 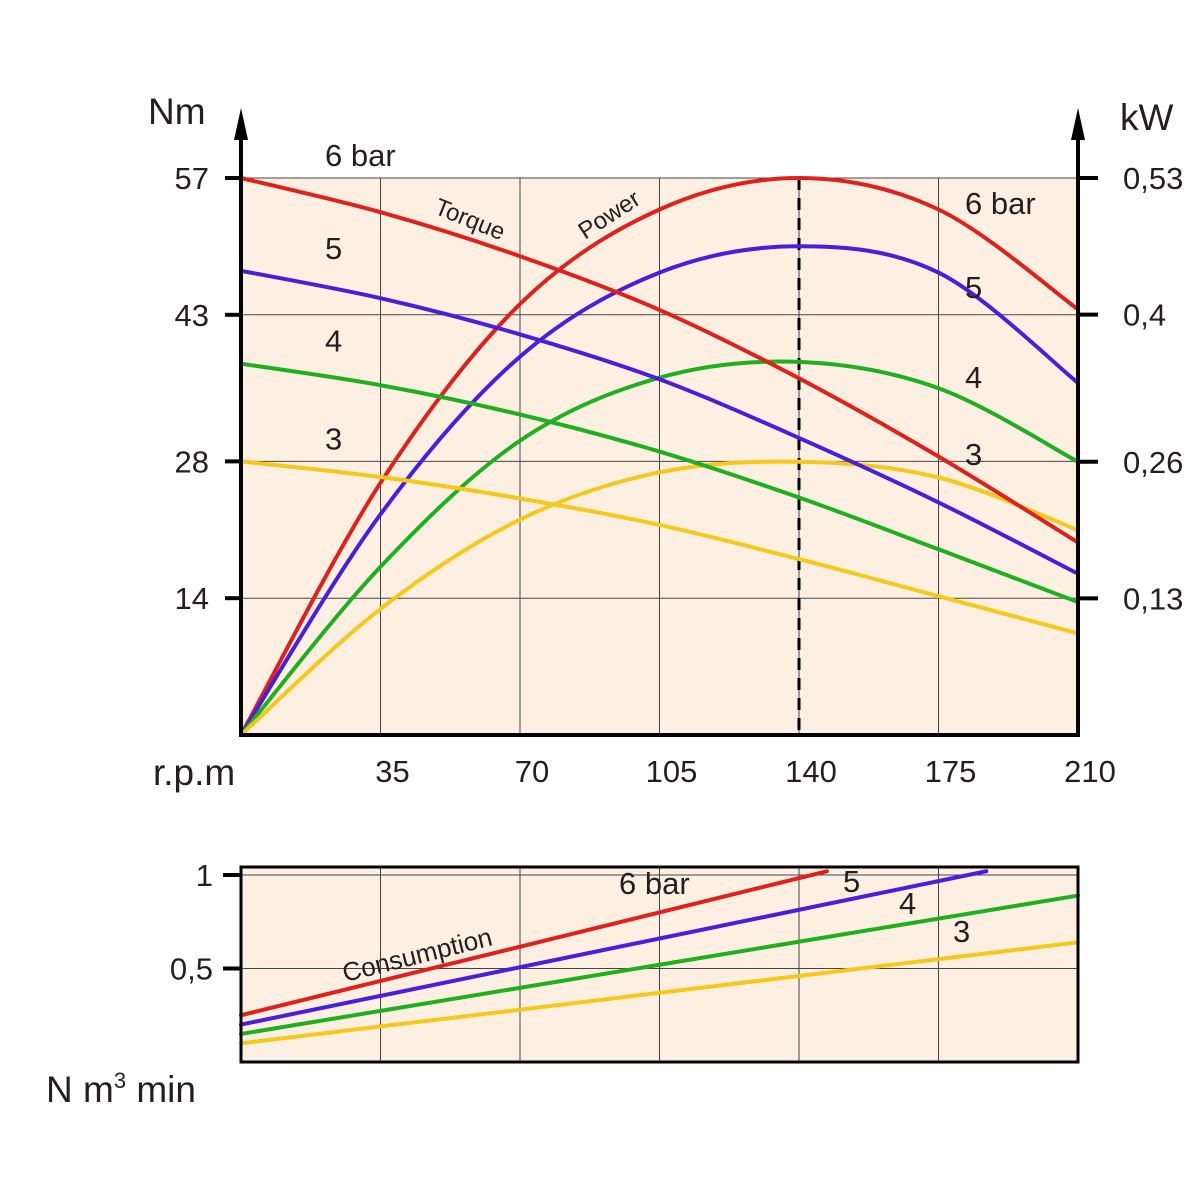 What do you see at coordinates (360, 155) in the screenshot?
I see `torque-label-6-bar: 6 bar` at bounding box center [360, 155].